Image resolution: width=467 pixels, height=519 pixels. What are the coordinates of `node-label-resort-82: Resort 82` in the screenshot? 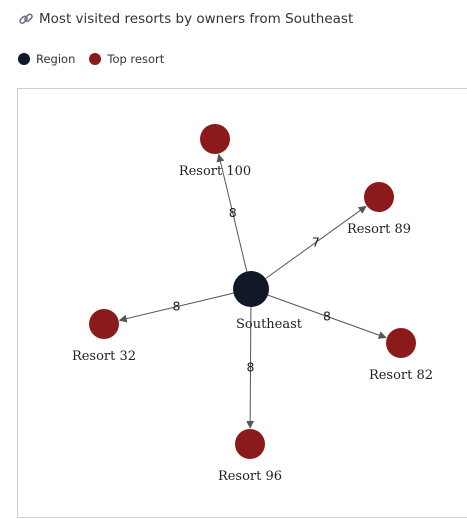 It's located at (401, 375).